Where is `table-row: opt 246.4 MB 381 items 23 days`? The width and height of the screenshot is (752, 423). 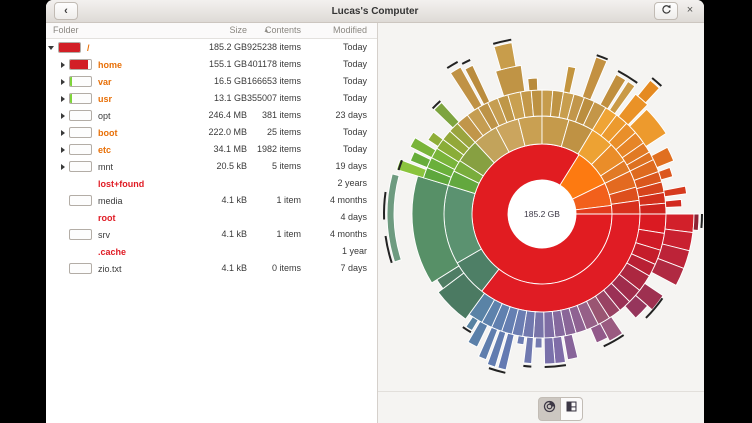 table-row: opt 246.4 MB 381 items 23 days is located at coordinates (211, 115).